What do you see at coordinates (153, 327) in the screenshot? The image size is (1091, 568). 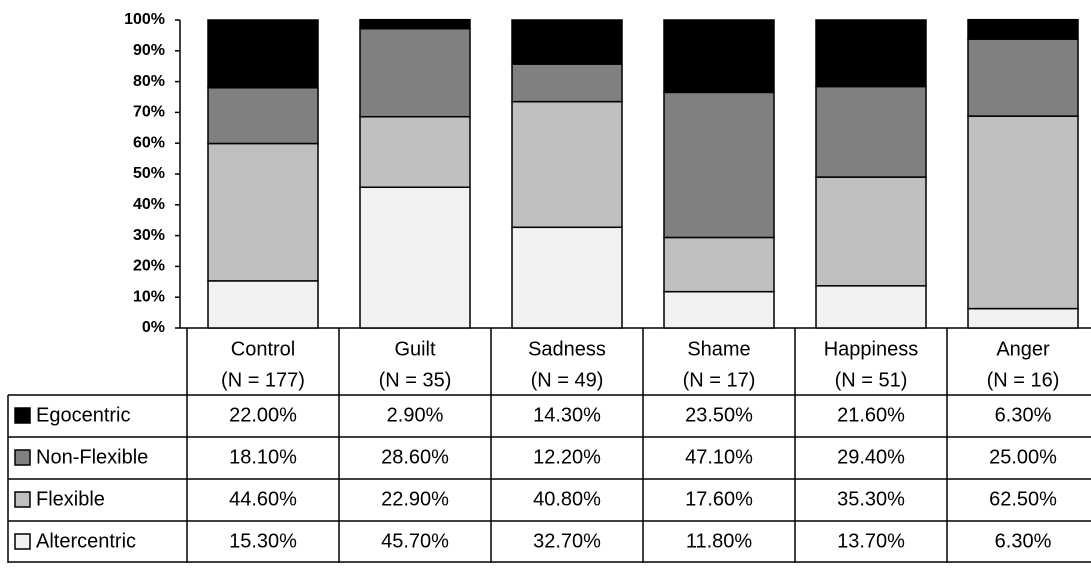 I see `y-tick-label: 0%` at bounding box center [153, 327].